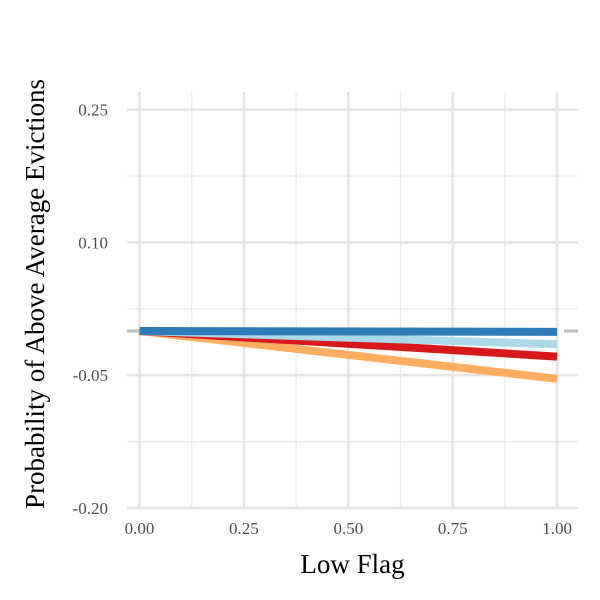 The image size is (600, 600). I want to click on x-axis-tick-labels: 0.00 0.25 0.50 0.75 1.00, so click(348, 528).